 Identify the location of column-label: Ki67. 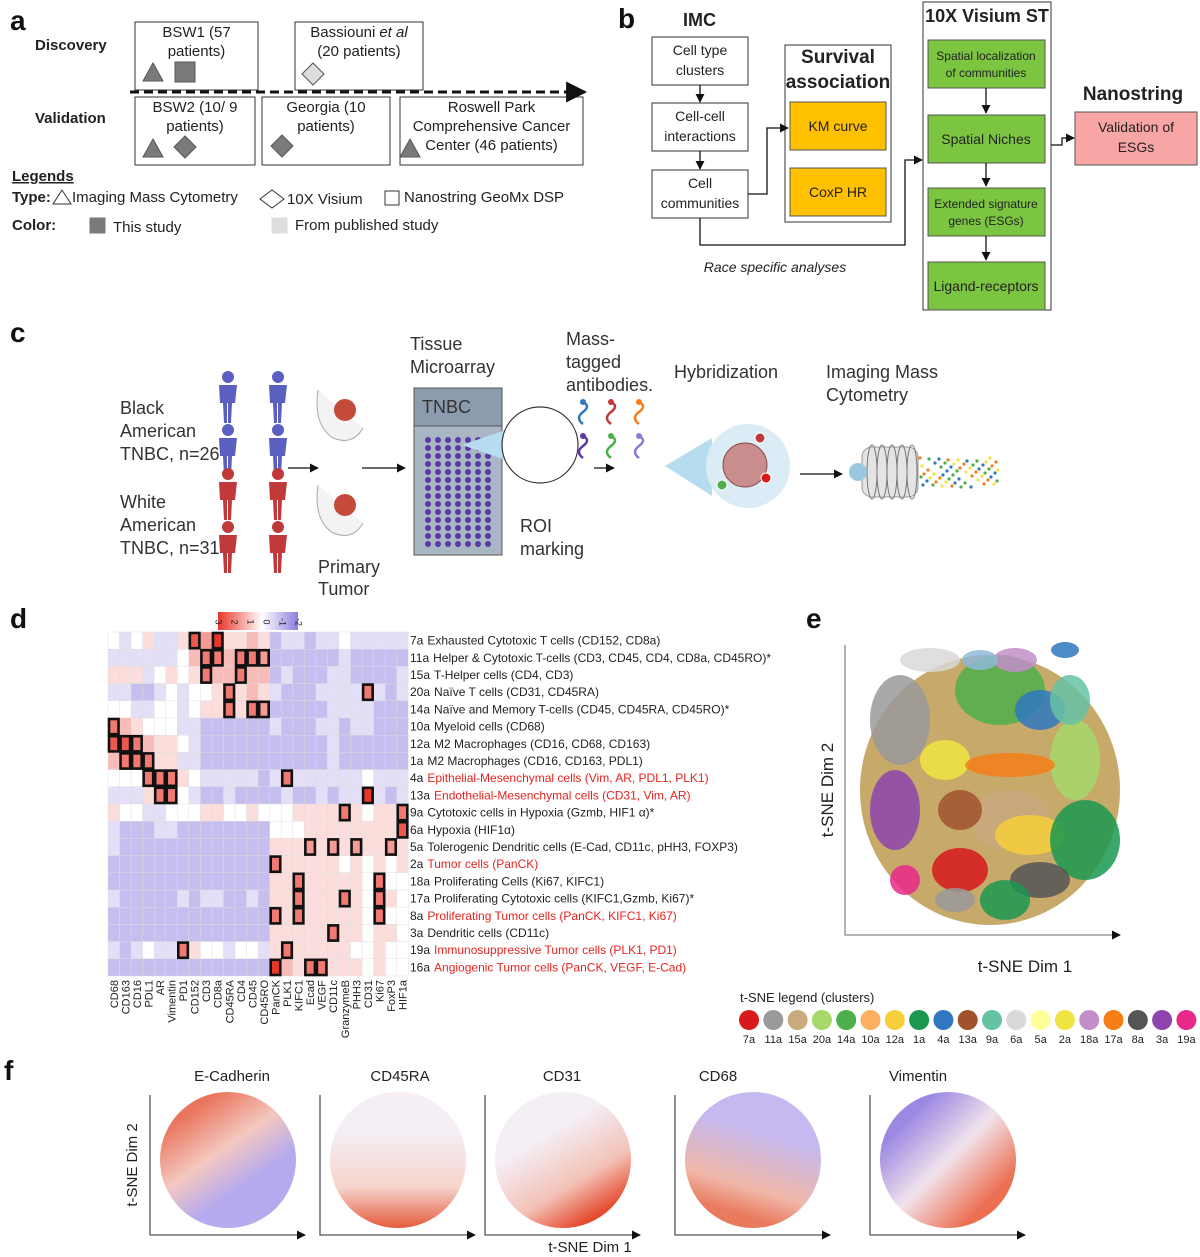
(380, 991).